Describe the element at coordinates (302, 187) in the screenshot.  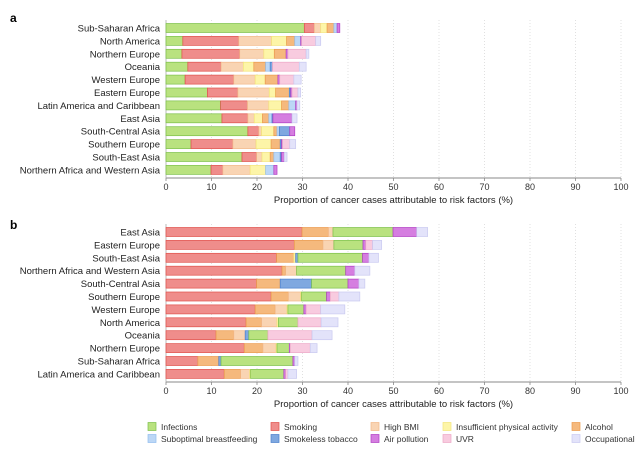
I see `x-tick-label: 30` at that location.